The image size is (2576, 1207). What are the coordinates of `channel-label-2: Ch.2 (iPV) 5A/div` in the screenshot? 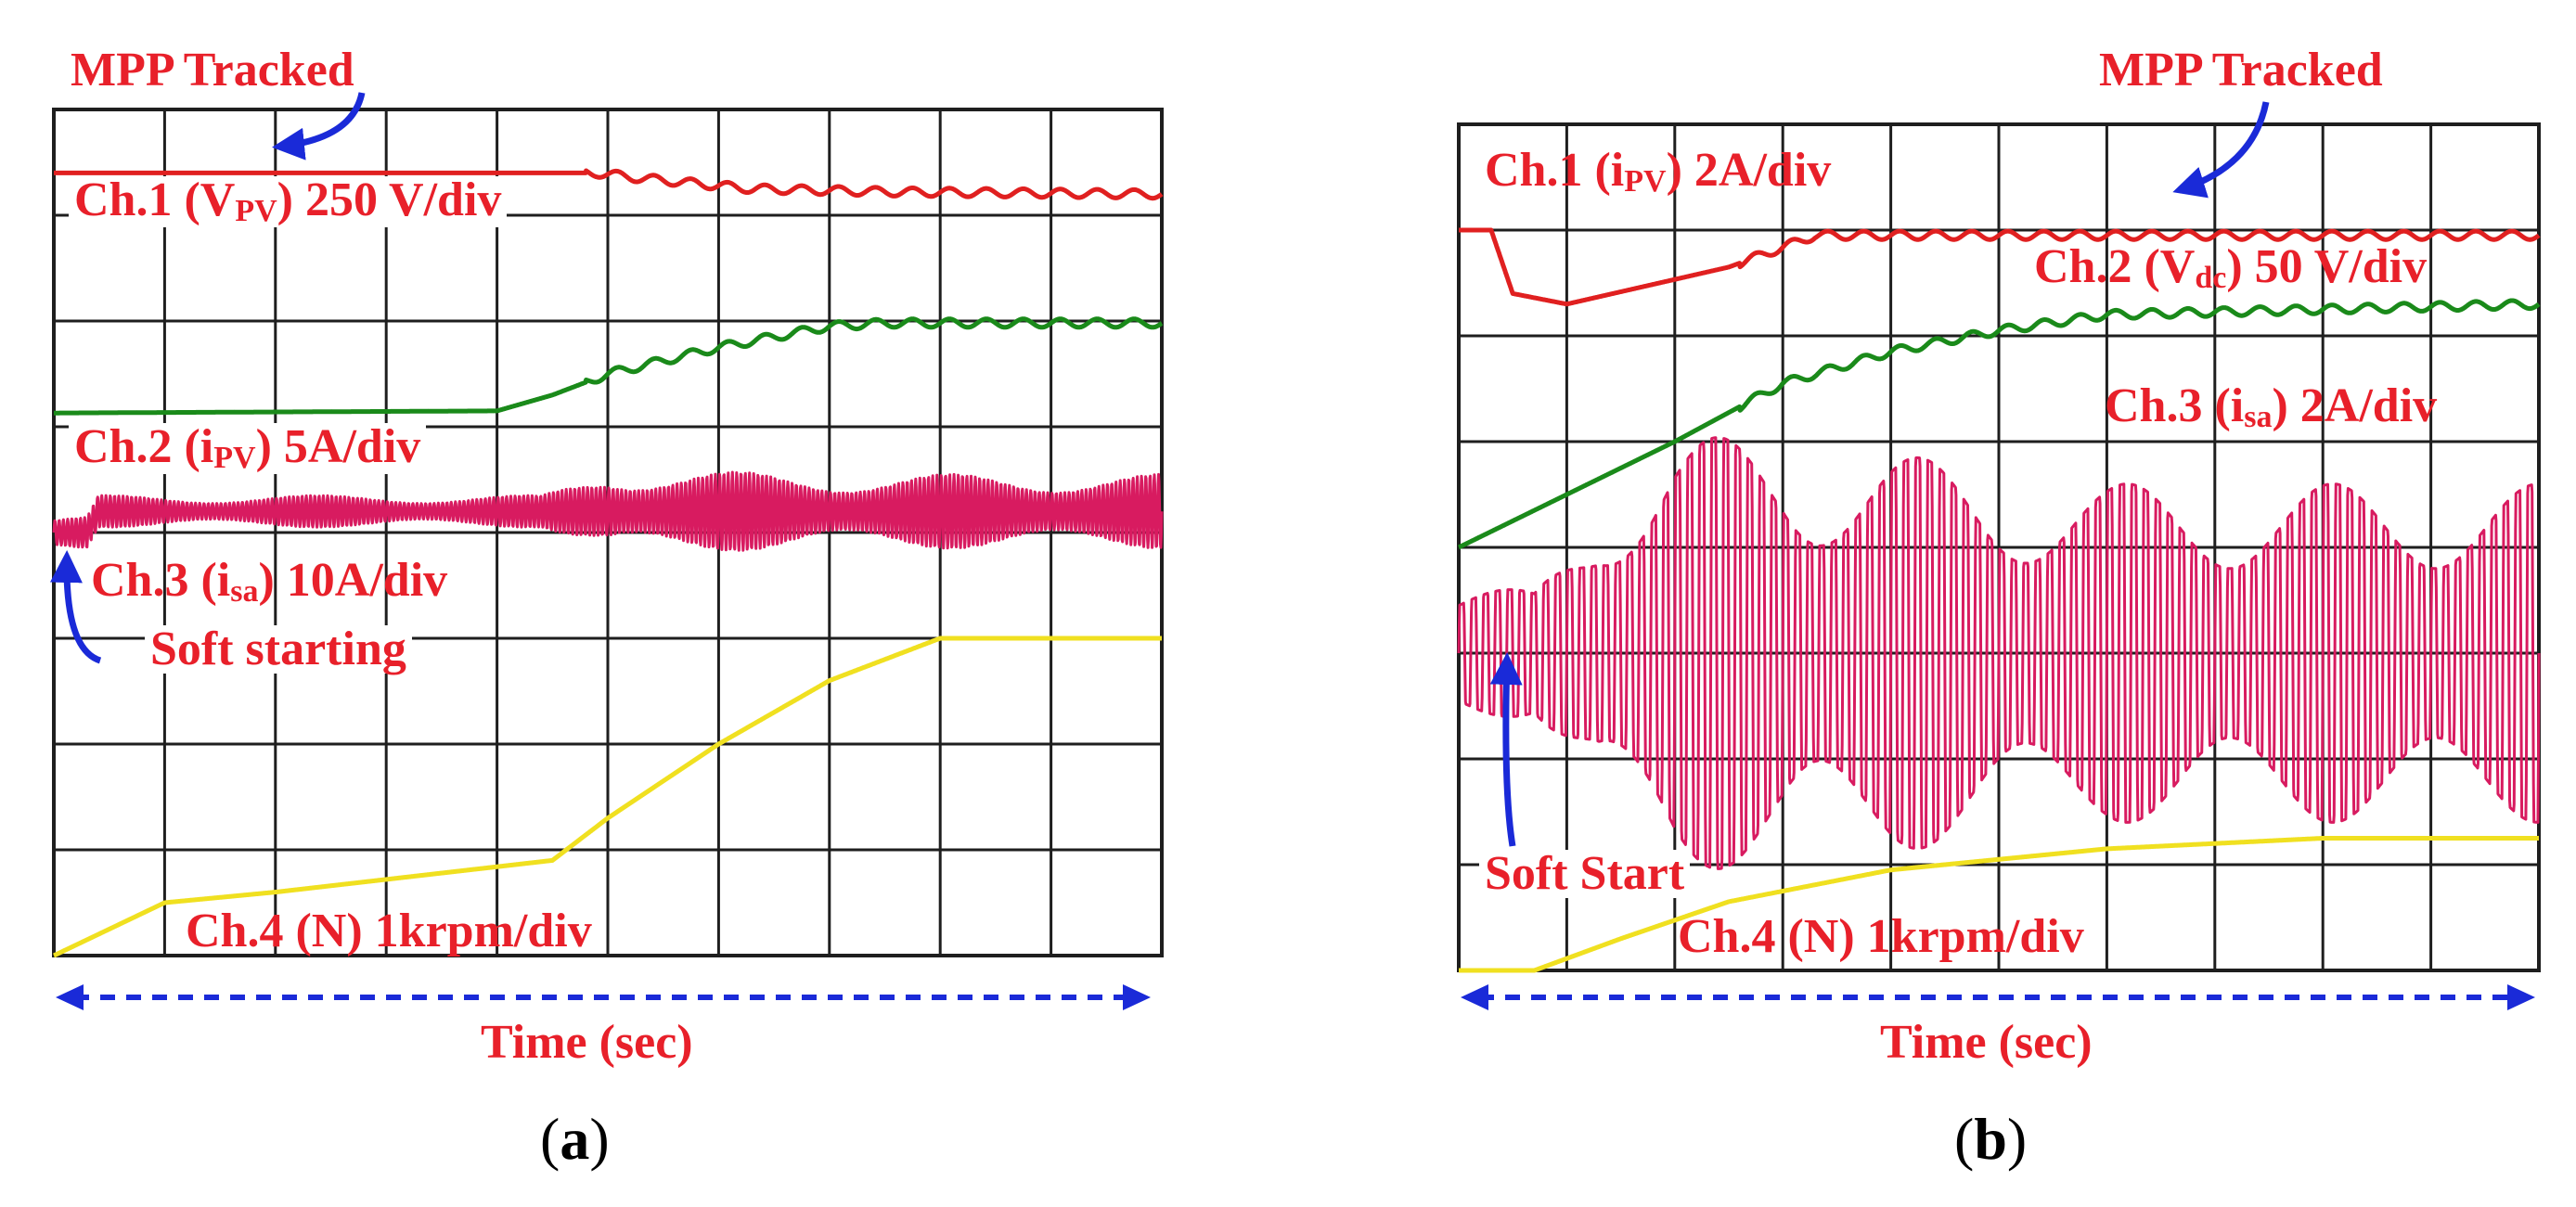 It's located at (248, 448).